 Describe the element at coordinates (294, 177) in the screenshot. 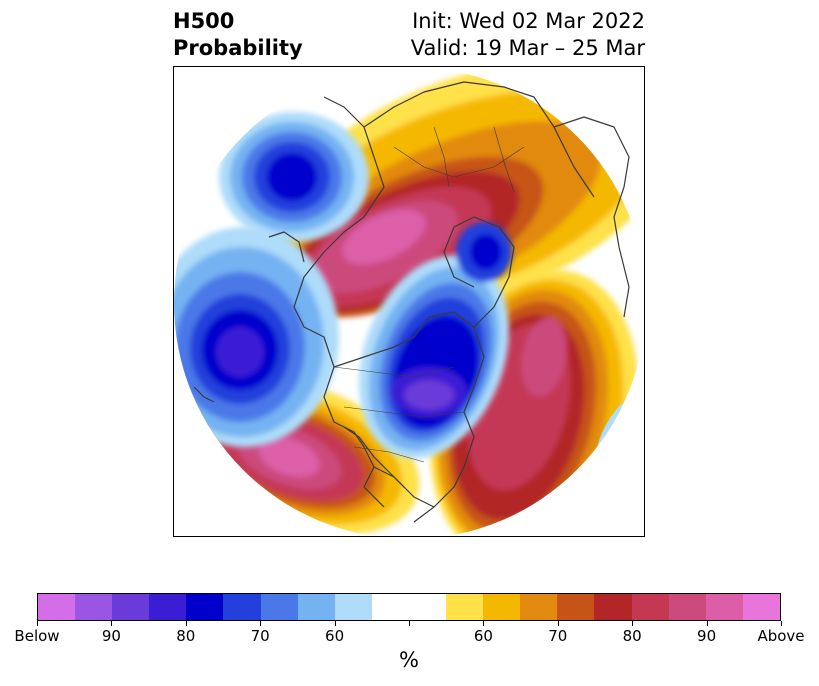

I see `trough-bering` at that location.